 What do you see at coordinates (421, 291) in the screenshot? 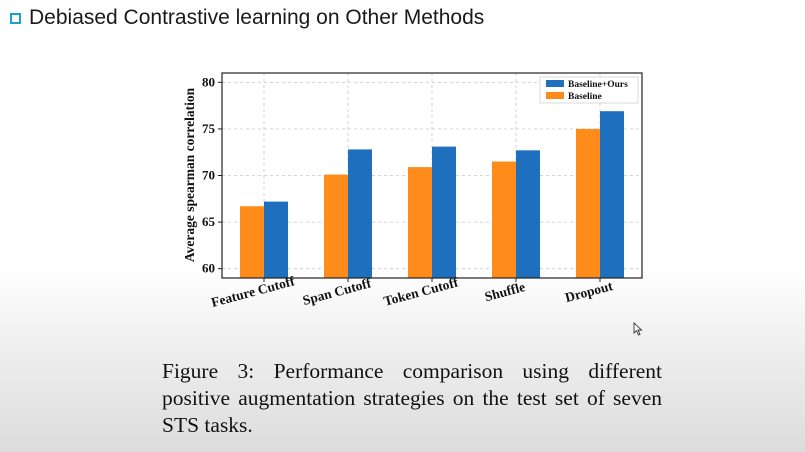
I see `x-tick-label: Token Cutoff` at bounding box center [421, 291].